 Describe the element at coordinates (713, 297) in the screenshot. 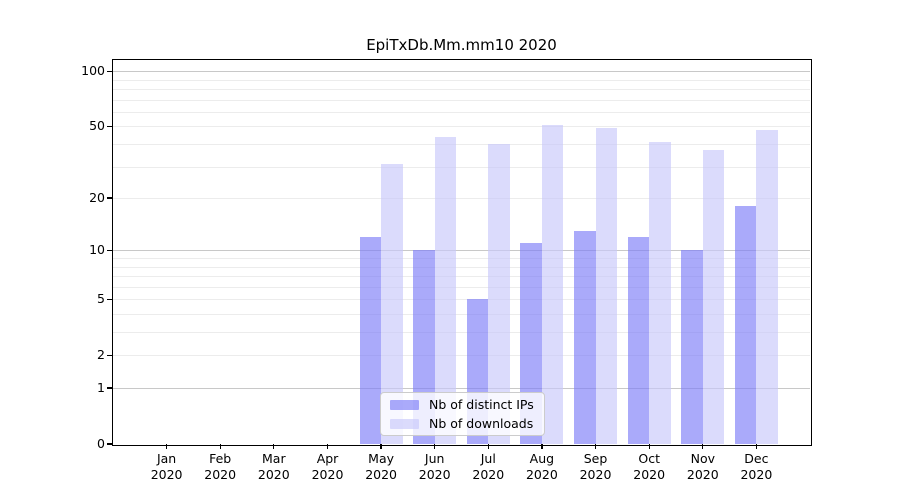

I see `bar-downloads-nov` at that location.